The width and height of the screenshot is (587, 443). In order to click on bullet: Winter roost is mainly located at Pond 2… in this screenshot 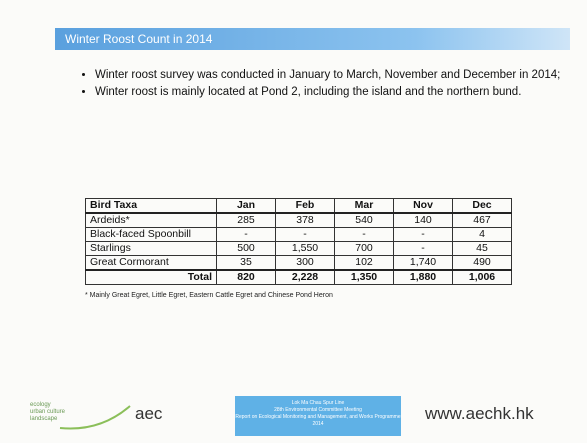, I will do `click(330, 92)`.